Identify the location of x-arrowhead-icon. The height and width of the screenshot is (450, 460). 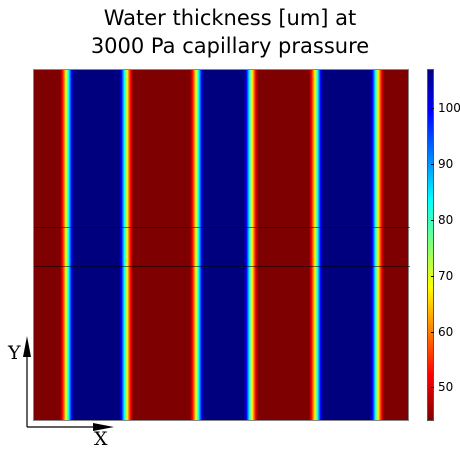
(103, 427).